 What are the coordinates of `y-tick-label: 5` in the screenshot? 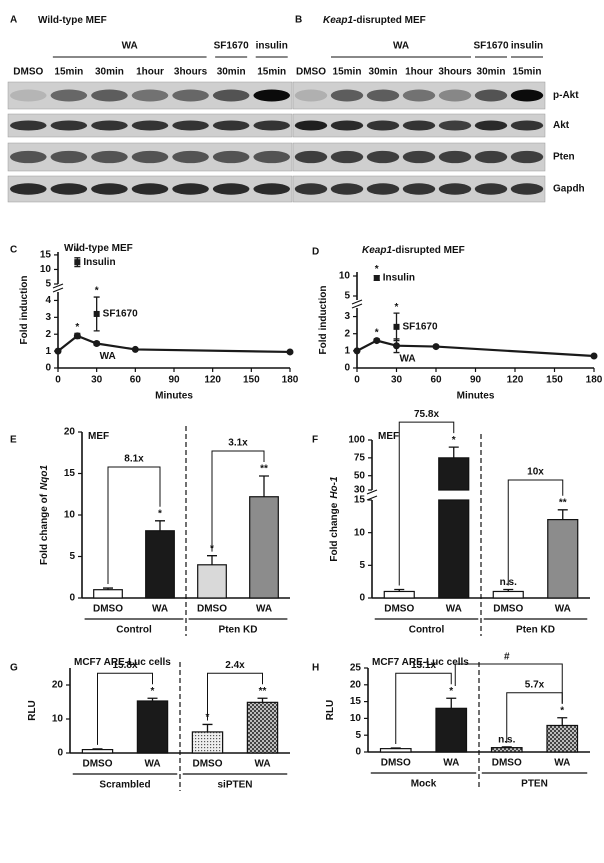 It's located at (358, 735).